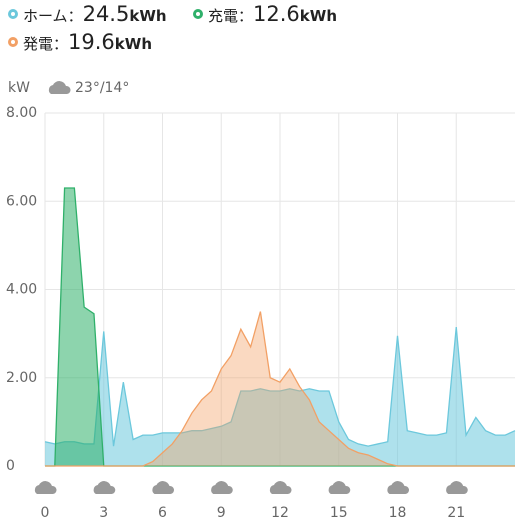  What do you see at coordinates (280, 513) in the screenshot?
I see `x-tick-label: 12` at bounding box center [280, 513].